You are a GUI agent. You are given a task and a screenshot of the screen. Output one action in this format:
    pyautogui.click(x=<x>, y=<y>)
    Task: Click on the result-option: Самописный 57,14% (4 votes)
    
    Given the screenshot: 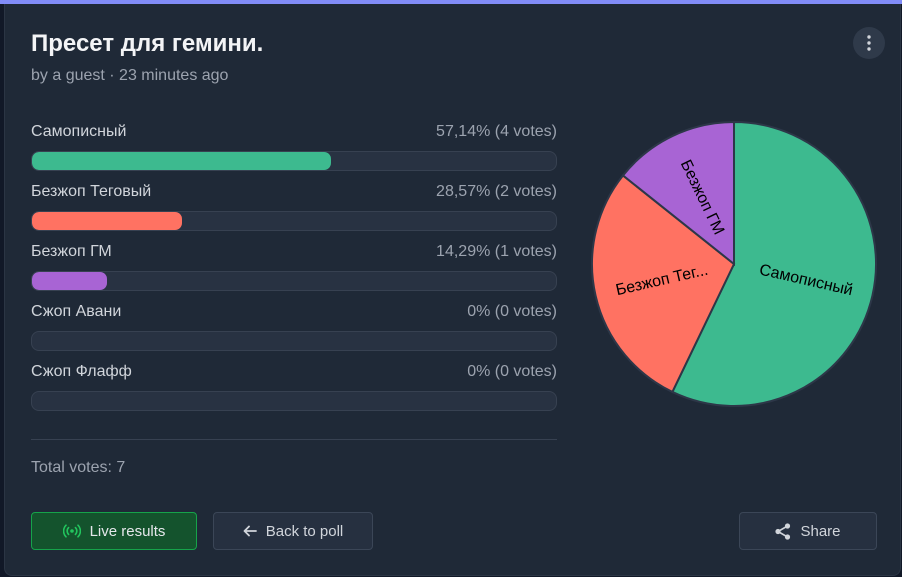 What is the action you would take?
    pyautogui.click(x=294, y=152)
    